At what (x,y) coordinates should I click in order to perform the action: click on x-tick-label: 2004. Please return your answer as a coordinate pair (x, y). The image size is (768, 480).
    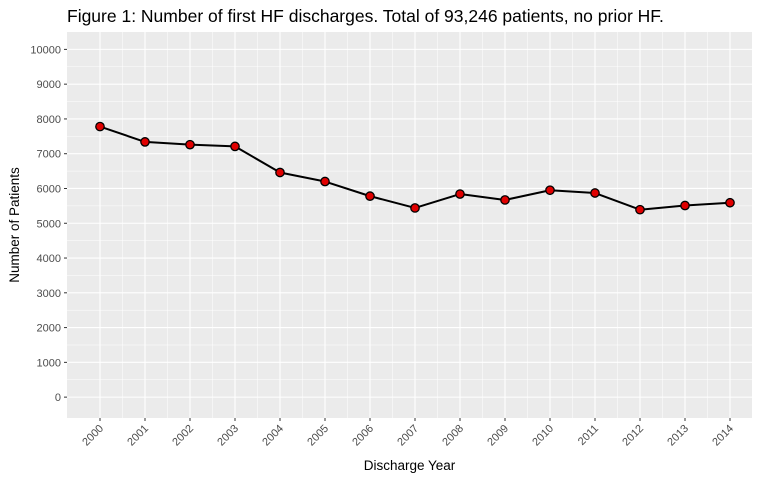
    Looking at the image, I should click on (273, 436).